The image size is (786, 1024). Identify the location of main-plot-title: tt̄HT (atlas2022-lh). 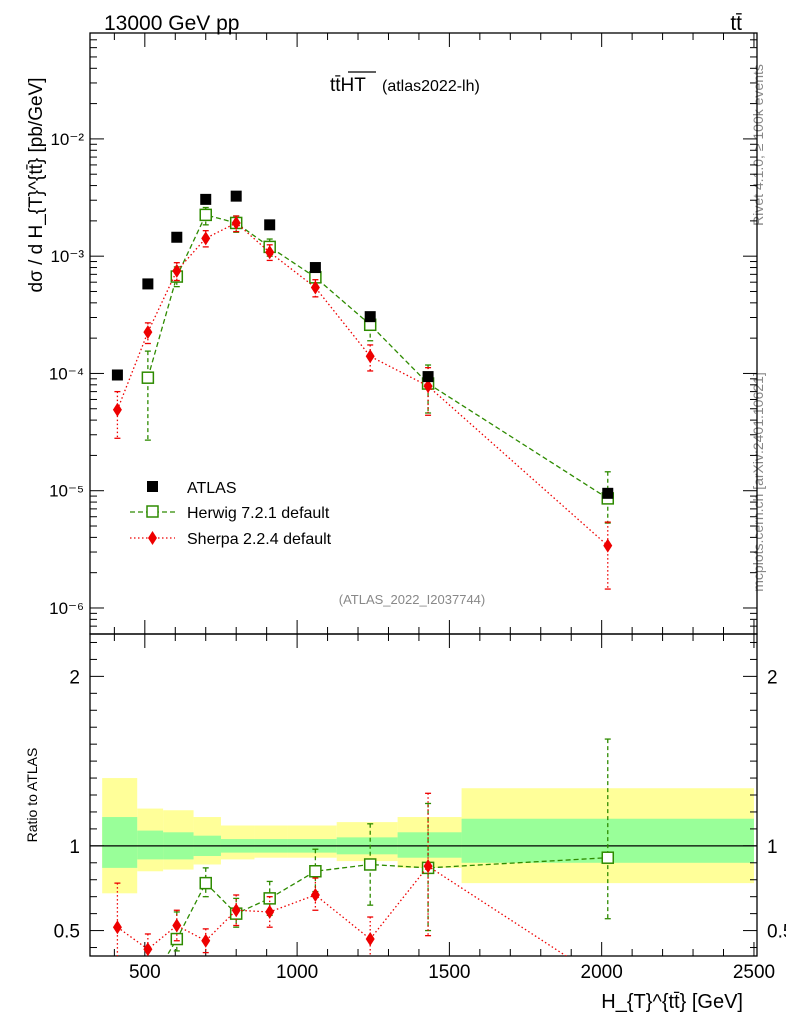
(405, 83).